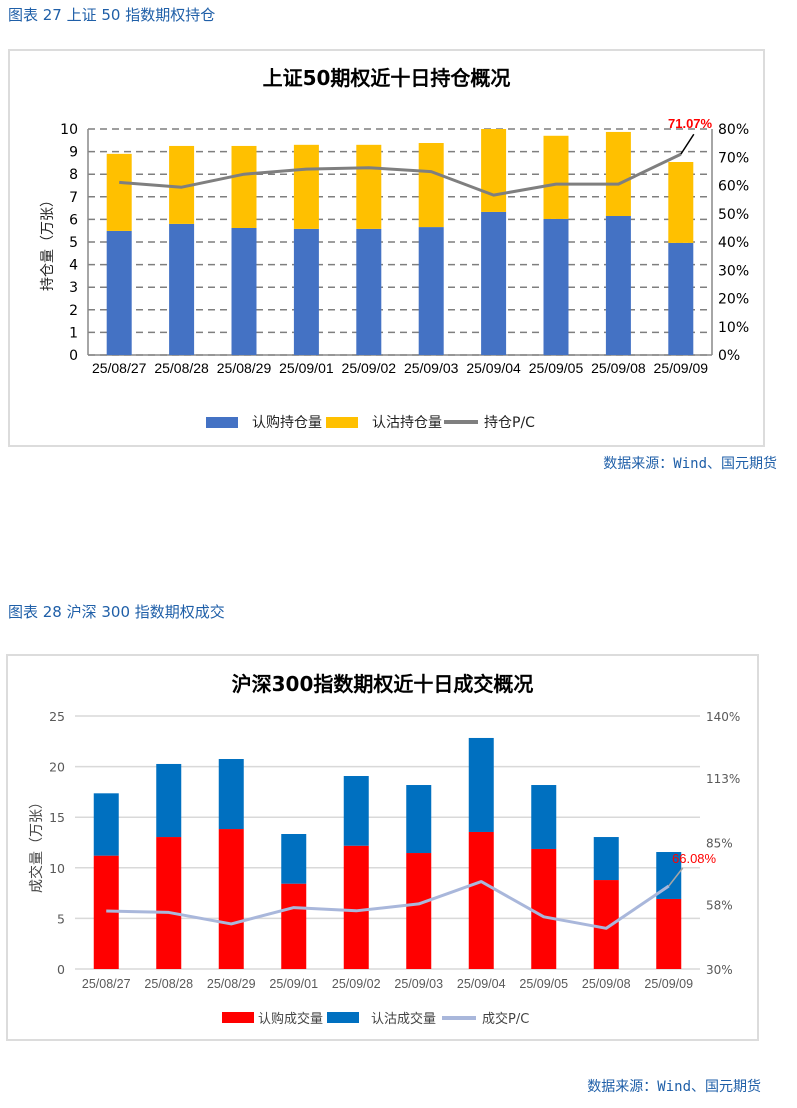 This screenshot has width=797, height=1108. Describe the element at coordinates (73, 333) in the screenshot. I see `y-tick-label: 1` at that location.